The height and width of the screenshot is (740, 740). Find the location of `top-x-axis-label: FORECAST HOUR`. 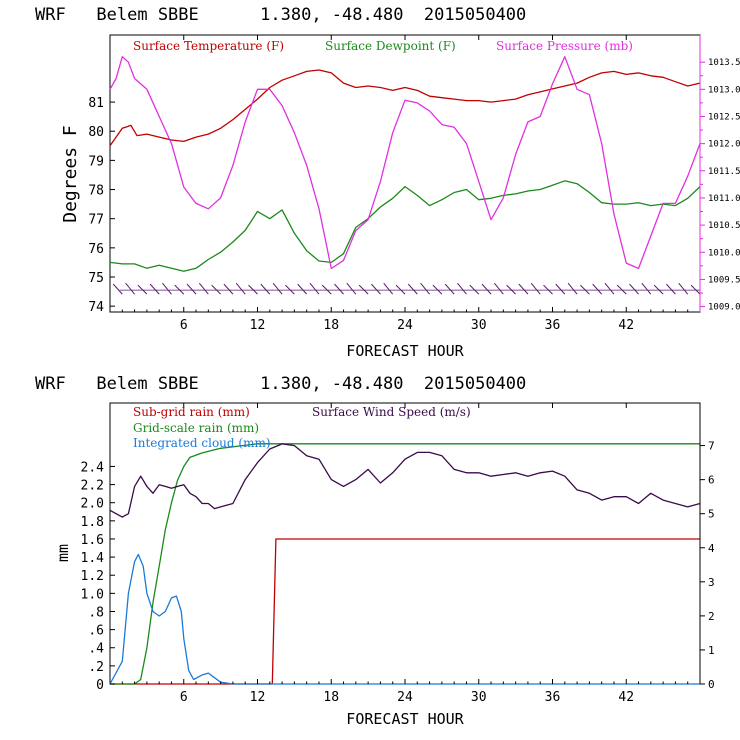

top-x-axis-label: FORECAST HOUR is located at coordinates (405, 351).